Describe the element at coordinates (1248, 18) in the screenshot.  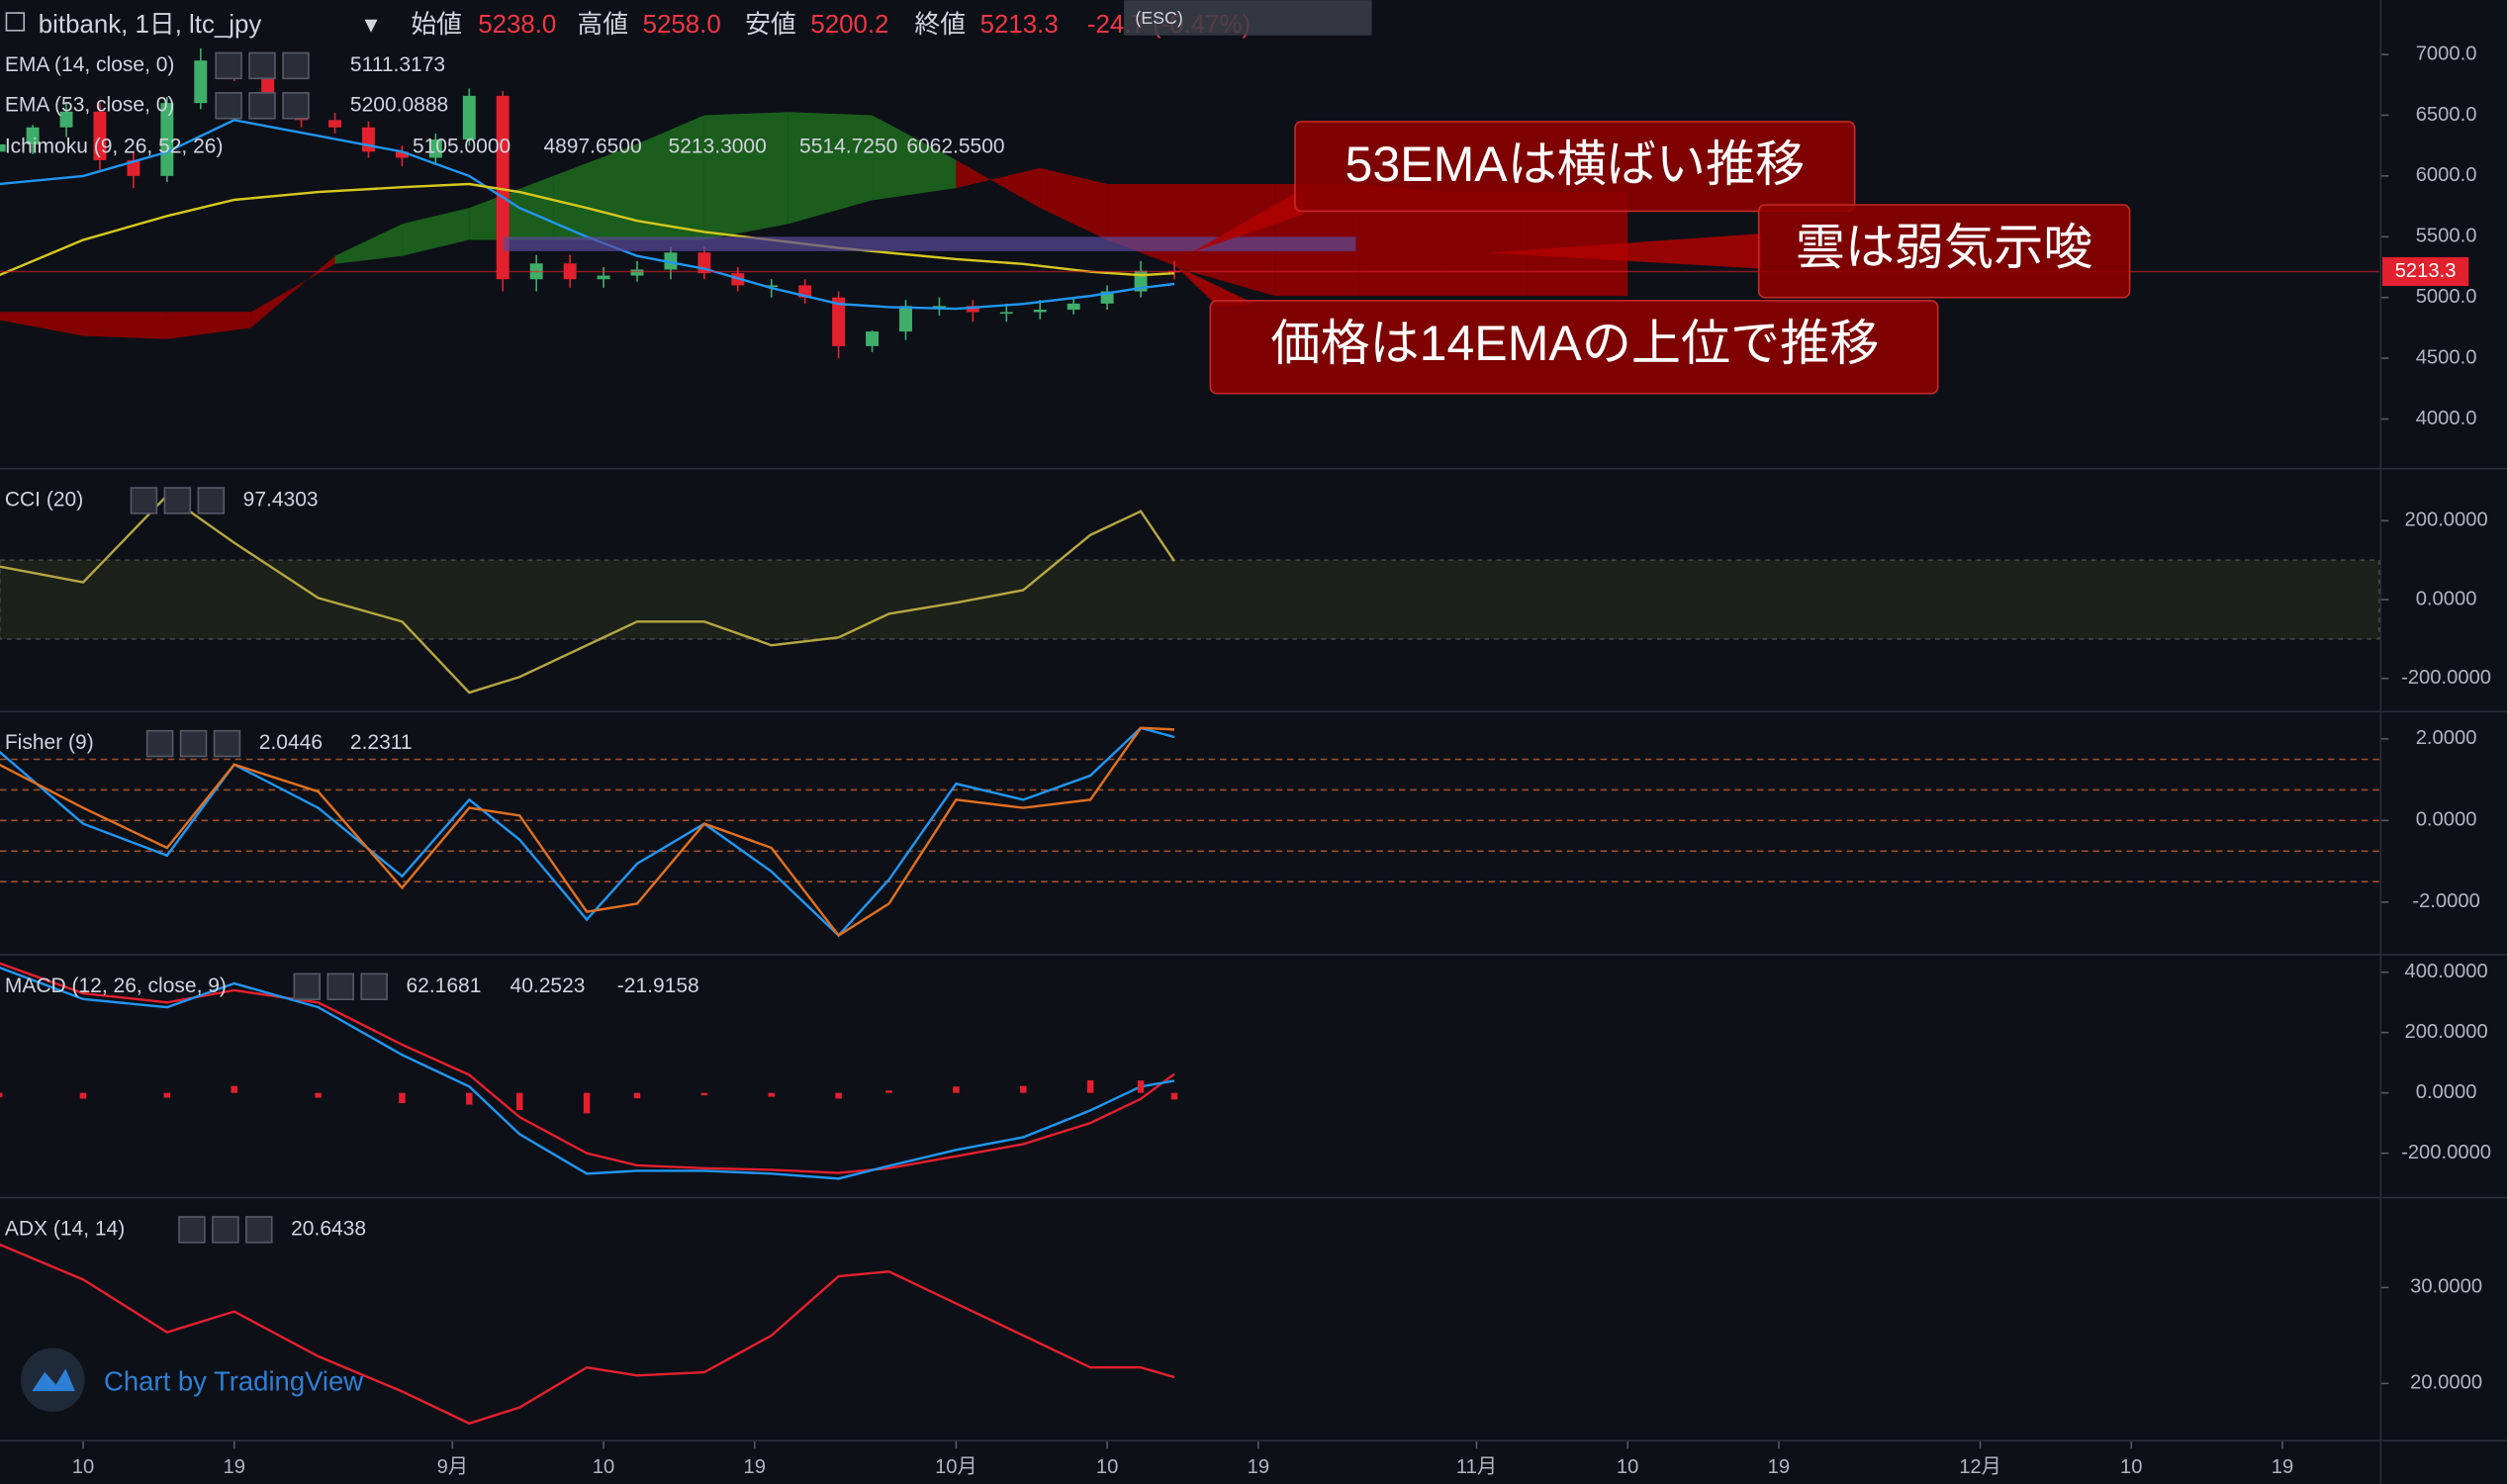
I see `esc-tooltip` at that location.